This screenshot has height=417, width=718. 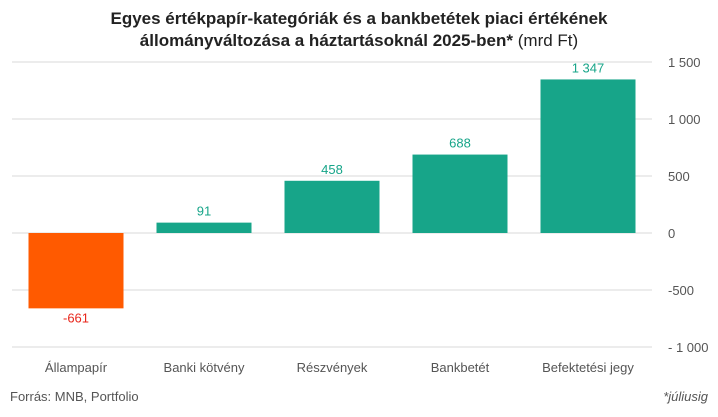 What do you see at coordinates (684, 119) in the screenshot?
I see `y-tick-label: 1 000` at bounding box center [684, 119].